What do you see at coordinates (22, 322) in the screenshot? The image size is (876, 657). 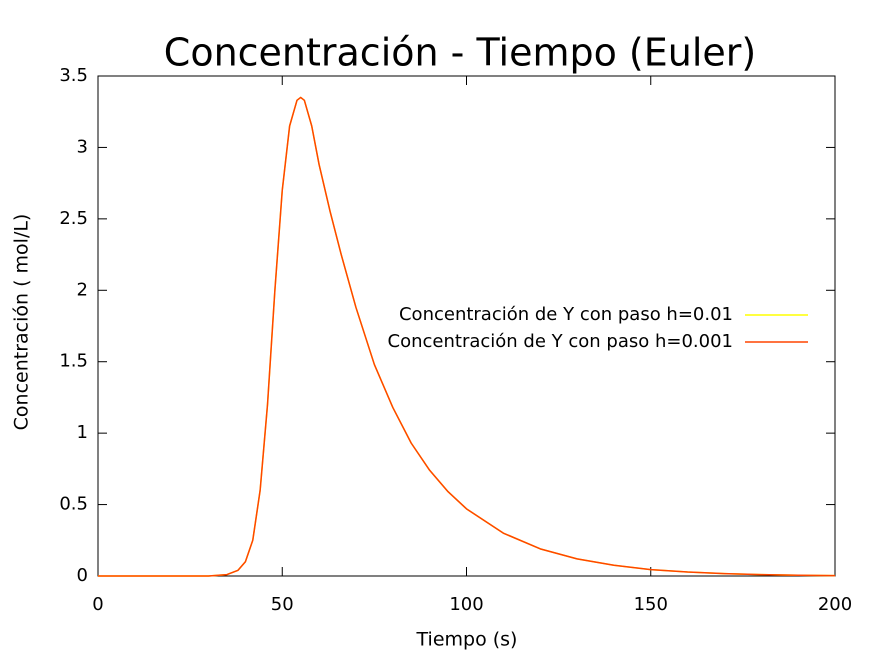 I see `y-axis-label: Concentración ( mol/L)` at bounding box center [22, 322].